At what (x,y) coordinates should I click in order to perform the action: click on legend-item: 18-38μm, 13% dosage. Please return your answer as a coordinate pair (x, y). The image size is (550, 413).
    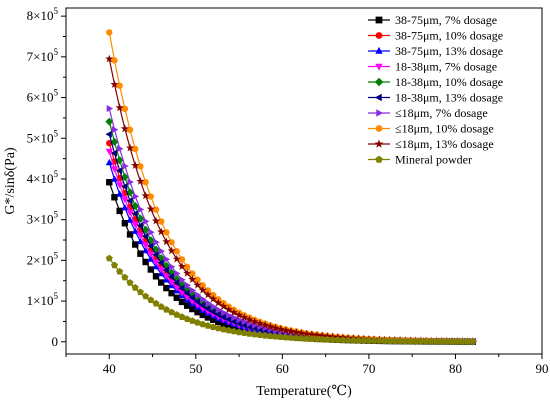
    Looking at the image, I should click on (435, 98).